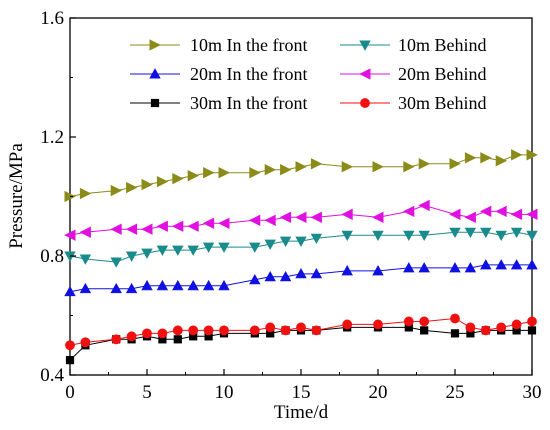 The height and width of the screenshot is (430, 550). Describe the element at coordinates (16, 196) in the screenshot. I see `y-axis-title: Pressure/MPa` at that location.